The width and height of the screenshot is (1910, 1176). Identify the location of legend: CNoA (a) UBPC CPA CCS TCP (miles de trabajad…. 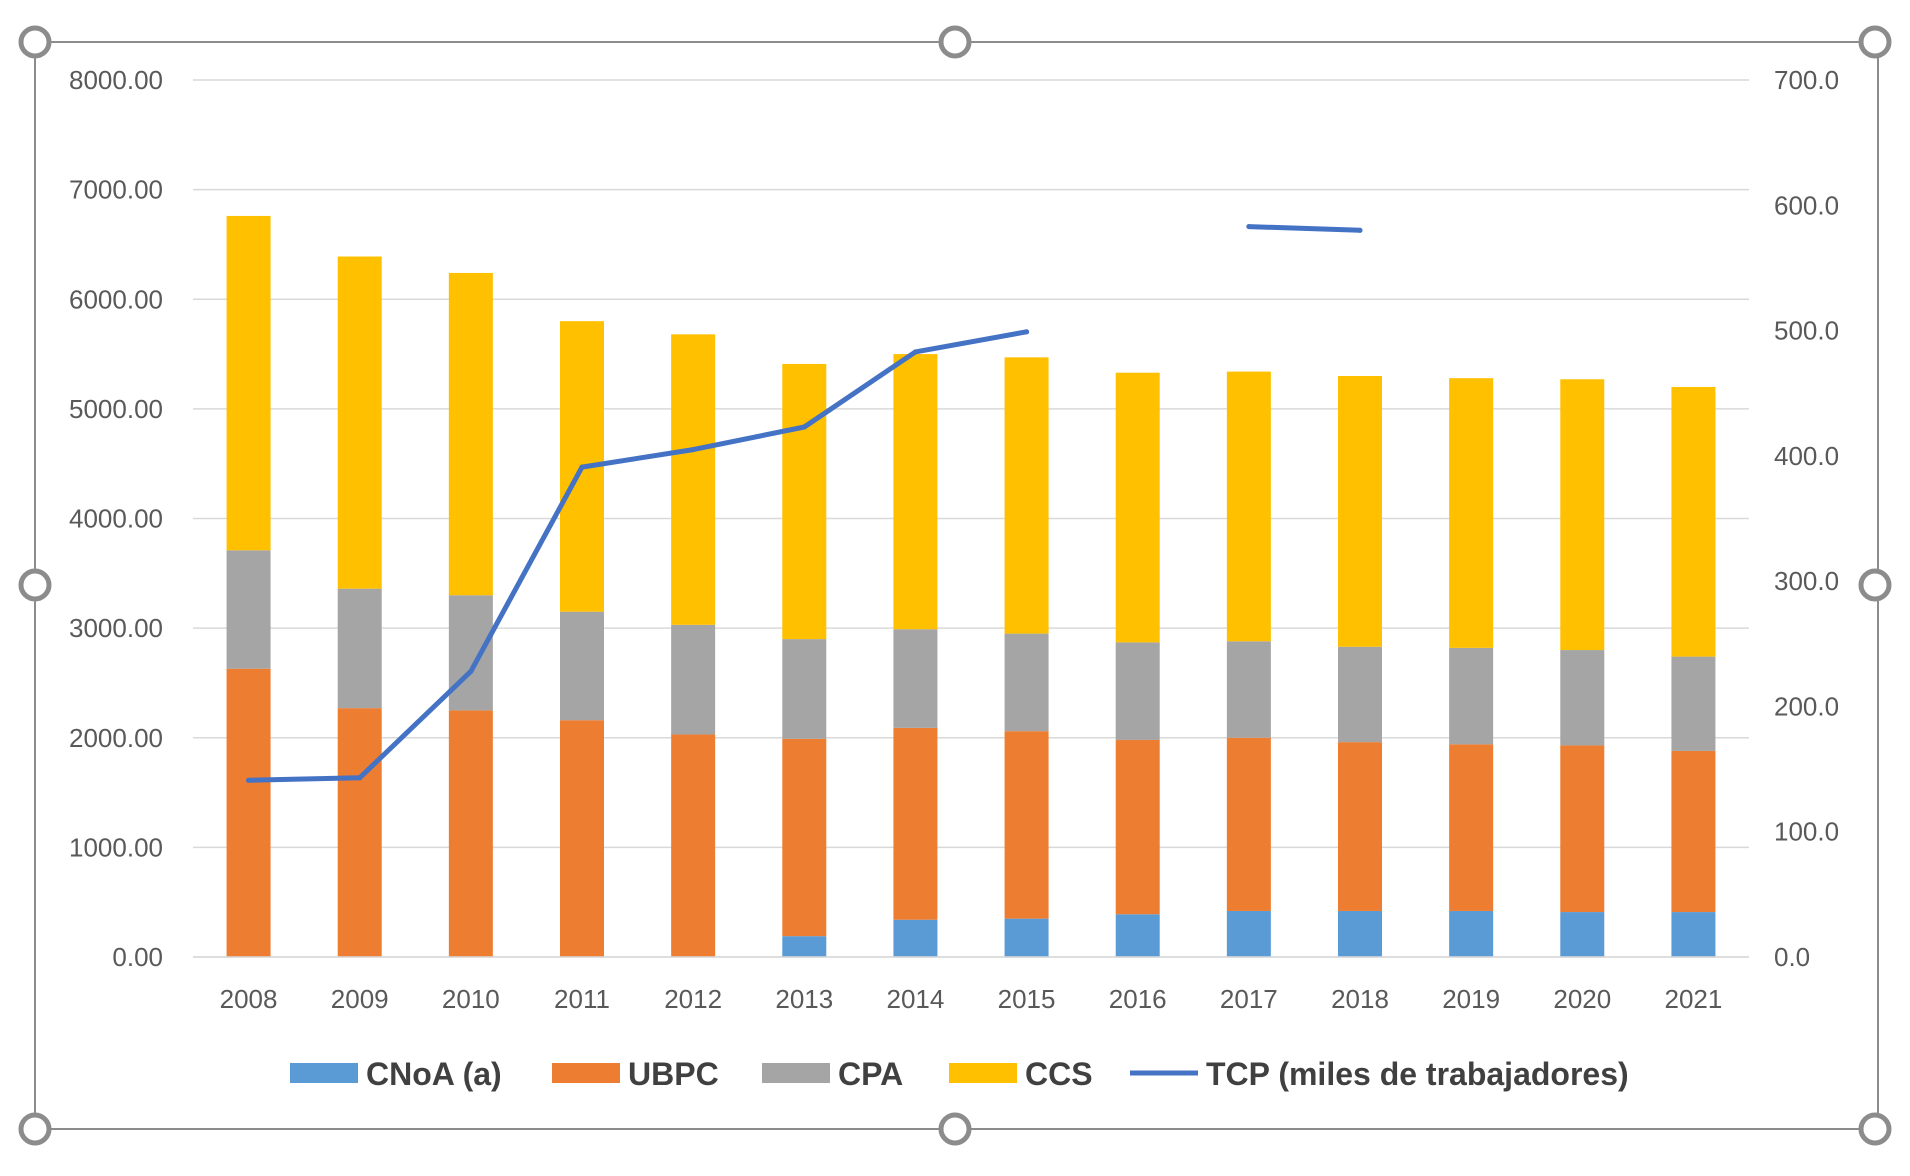
(959, 1074).